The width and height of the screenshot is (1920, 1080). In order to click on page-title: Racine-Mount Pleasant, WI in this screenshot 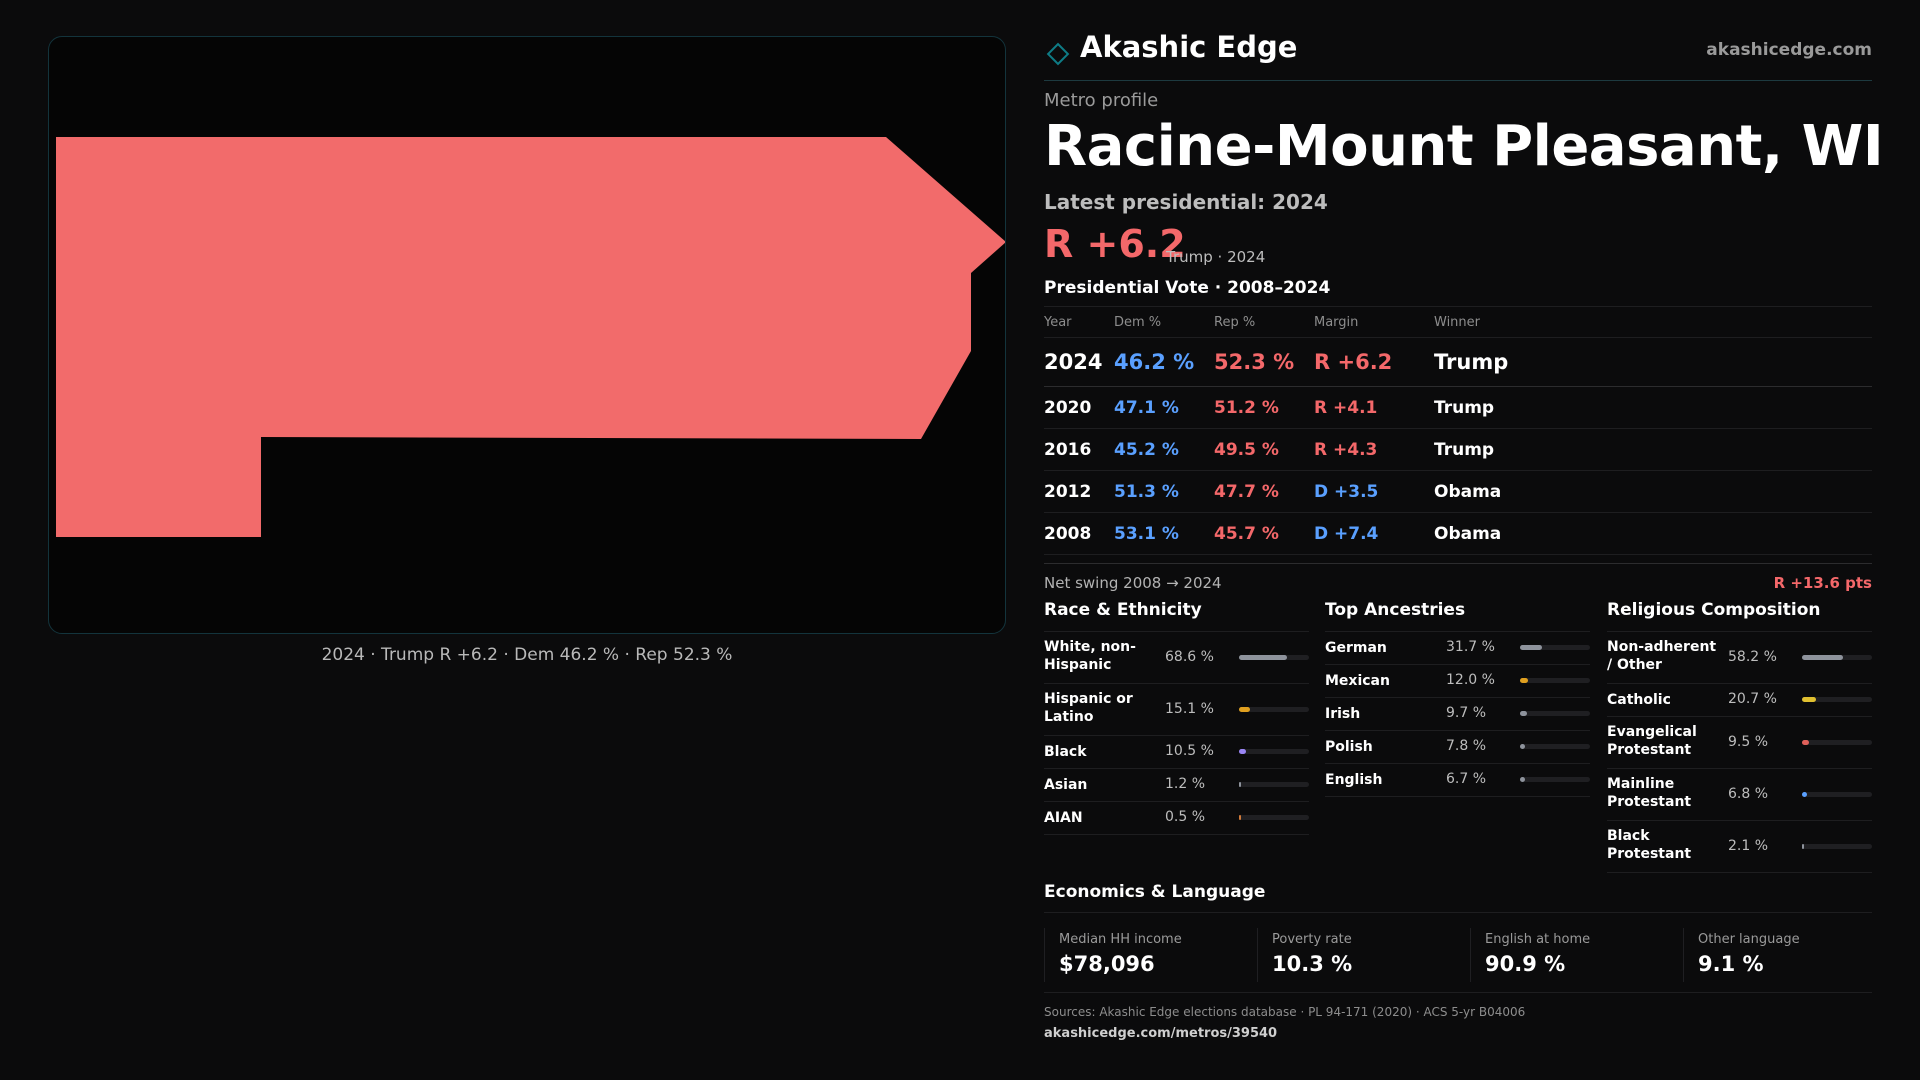, I will do `click(1464, 146)`.